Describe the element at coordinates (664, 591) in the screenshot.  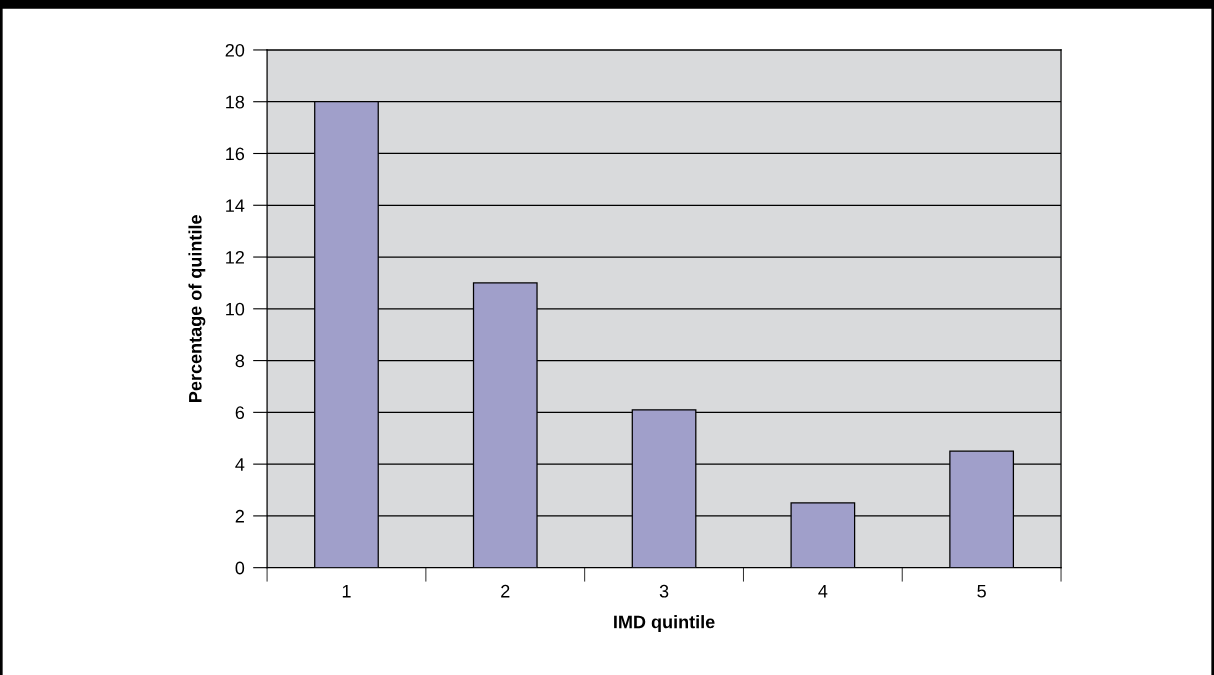
I see `x-tick-label: 3` at that location.